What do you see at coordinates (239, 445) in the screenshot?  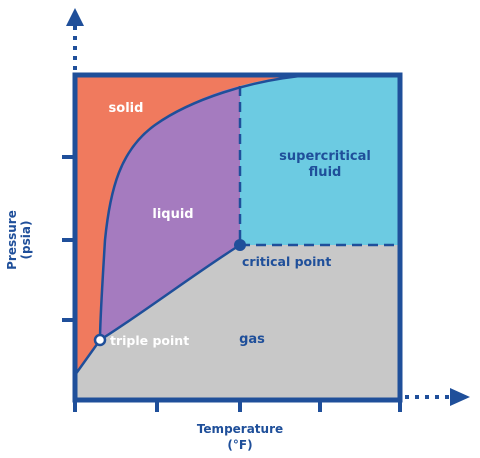 I see `x-axis-title-line2: (°F)` at bounding box center [239, 445].